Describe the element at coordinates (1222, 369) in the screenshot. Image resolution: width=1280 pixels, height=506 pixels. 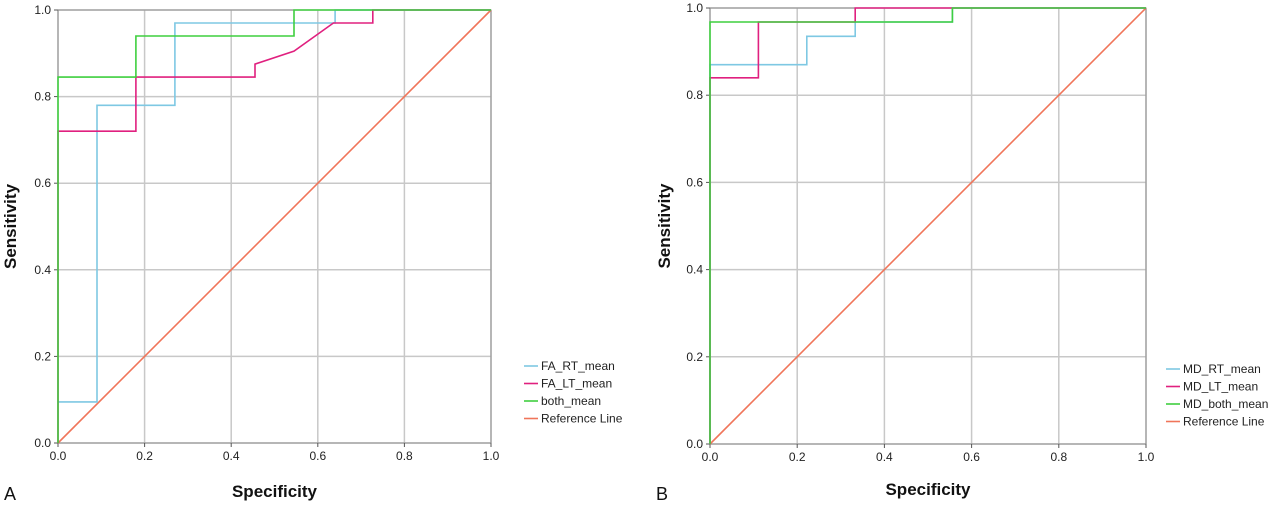
I see `legend-label: MD_RT_mean` at that location.